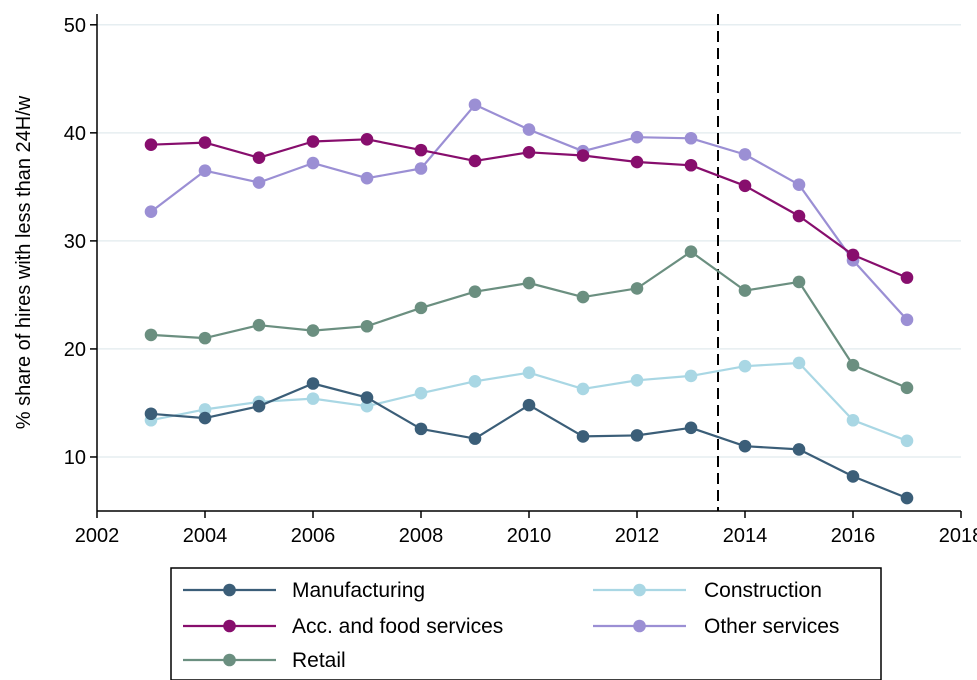  I want to click on x-tick-label: 2004, so click(205, 536).